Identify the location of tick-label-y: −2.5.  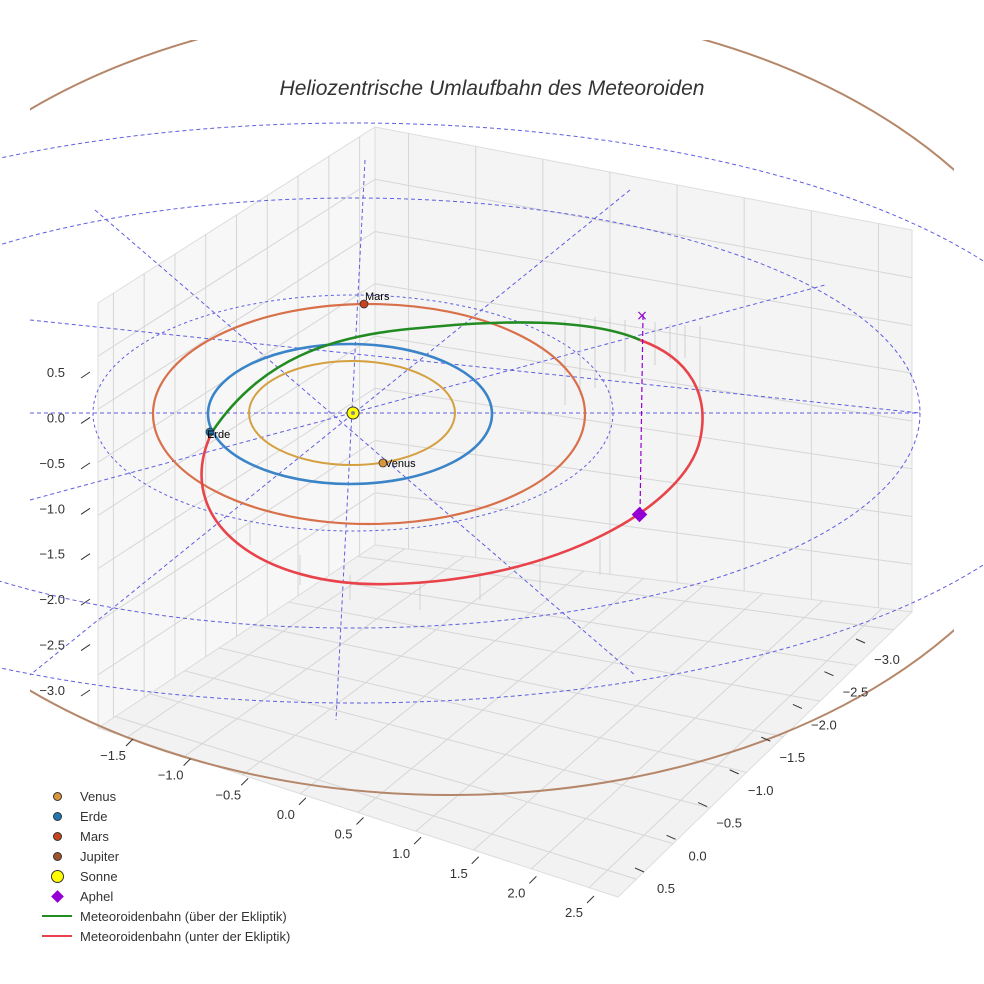
(856, 692).